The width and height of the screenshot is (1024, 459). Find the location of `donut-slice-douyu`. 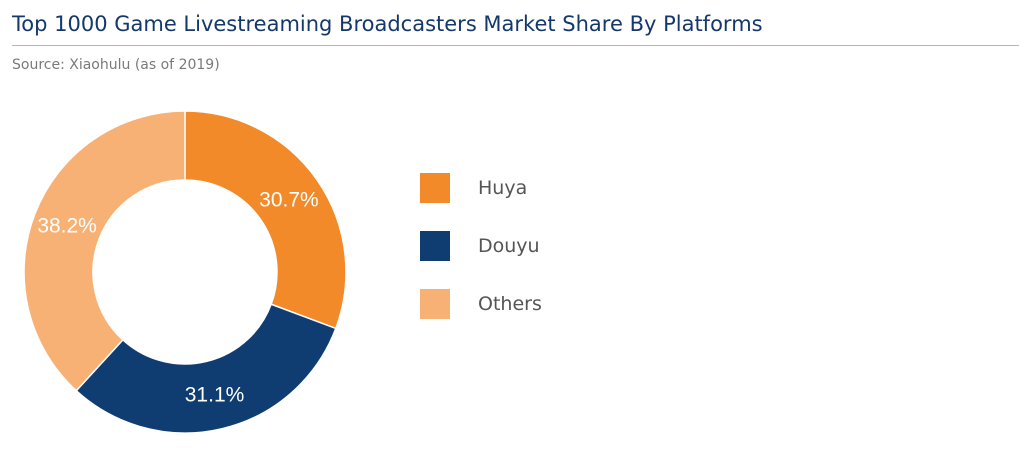

donut-slice-douyu is located at coordinates (206, 368).